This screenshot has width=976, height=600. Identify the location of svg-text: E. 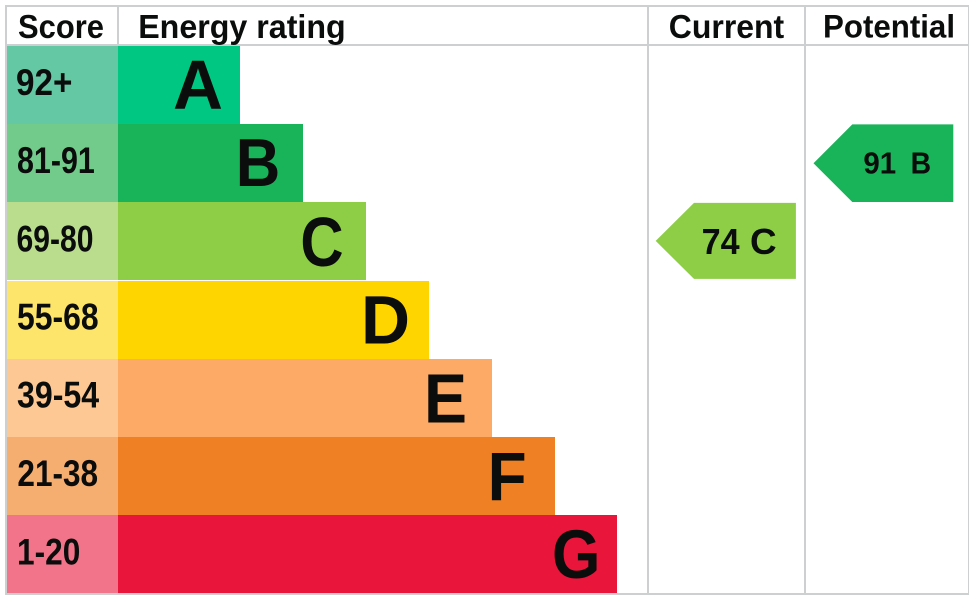
(445, 399).